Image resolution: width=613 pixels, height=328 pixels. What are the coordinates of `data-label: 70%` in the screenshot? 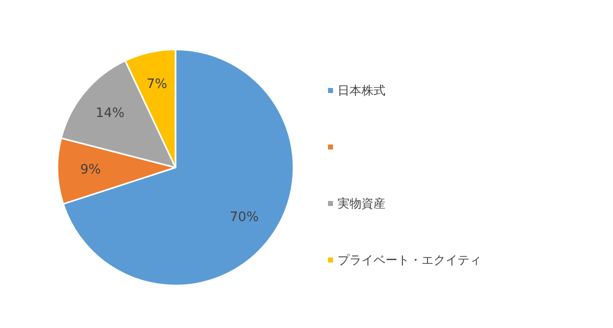 It's located at (244, 217).